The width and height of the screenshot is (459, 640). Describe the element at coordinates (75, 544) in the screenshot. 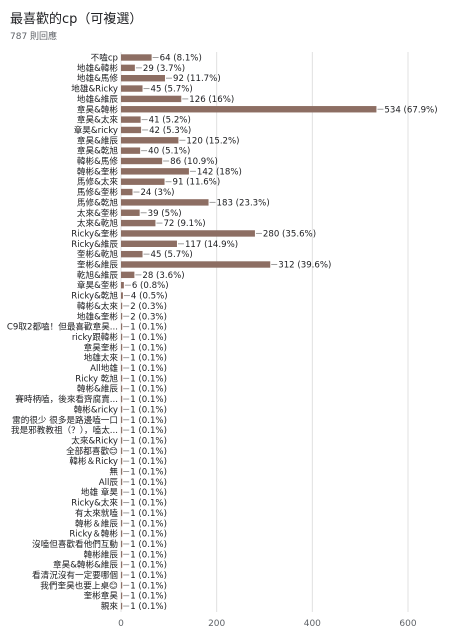

I see `category-label: 沒嗑但喜歡看他們互動` at that location.